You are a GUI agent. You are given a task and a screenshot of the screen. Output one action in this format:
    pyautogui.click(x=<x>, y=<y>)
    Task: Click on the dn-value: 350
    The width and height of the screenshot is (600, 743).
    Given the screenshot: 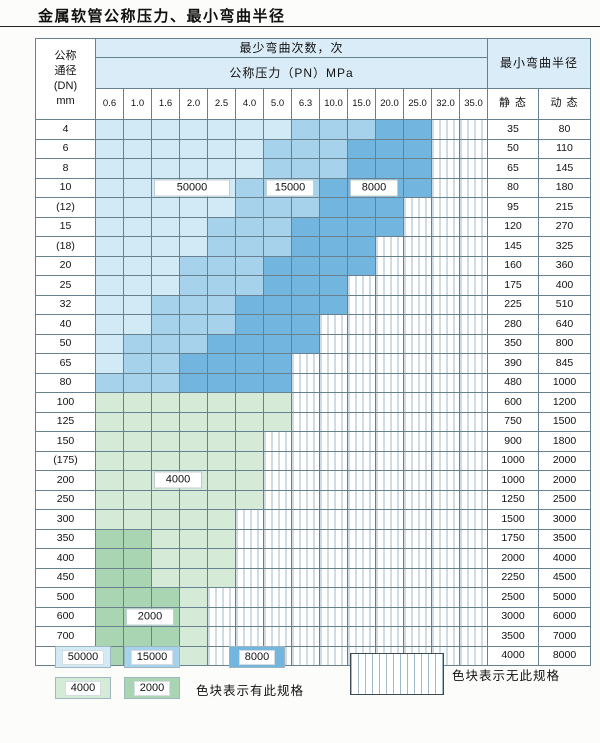 What is the action you would take?
    pyautogui.click(x=65, y=538)
    